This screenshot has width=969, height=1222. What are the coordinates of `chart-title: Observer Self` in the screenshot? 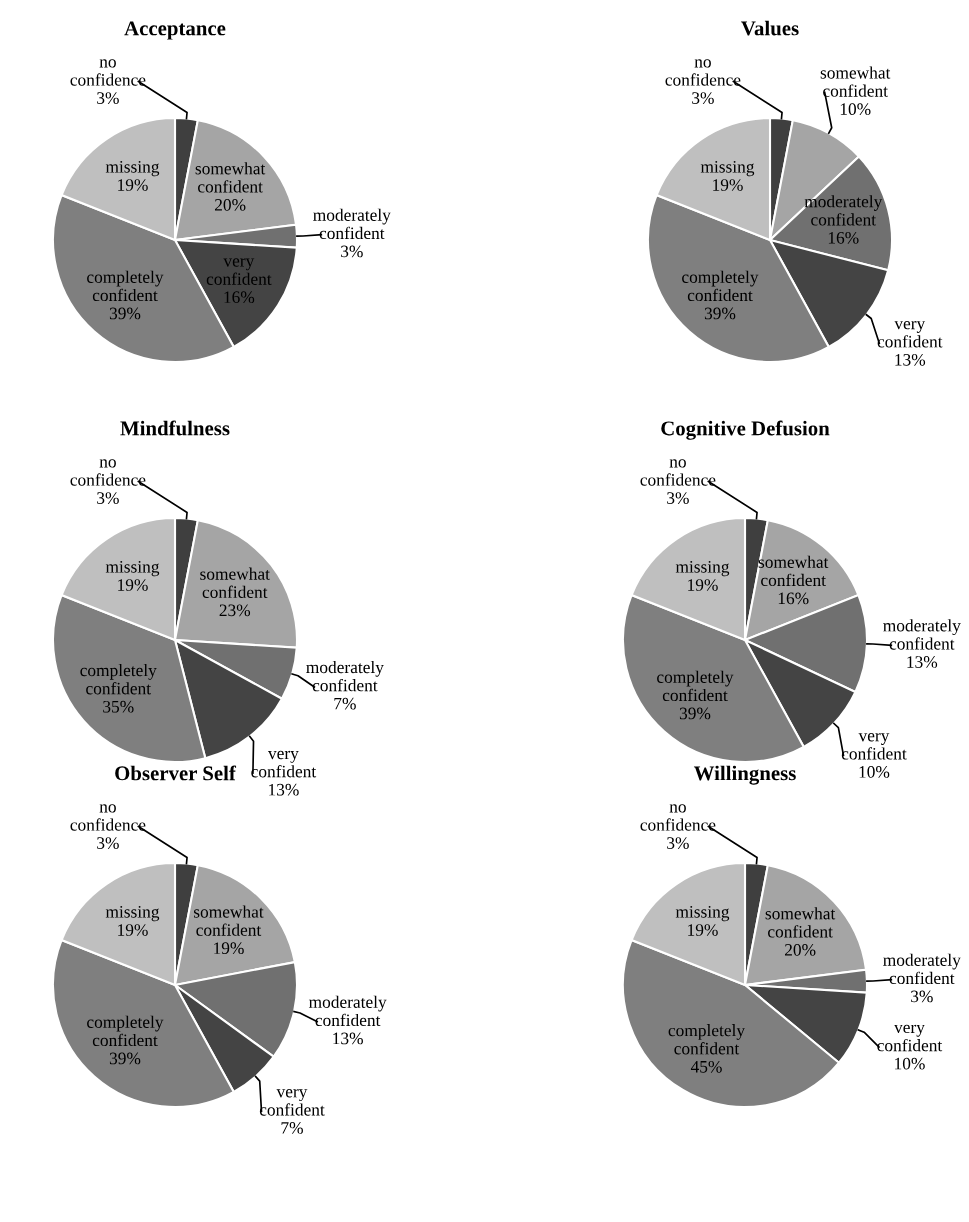 It's located at (176, 773).